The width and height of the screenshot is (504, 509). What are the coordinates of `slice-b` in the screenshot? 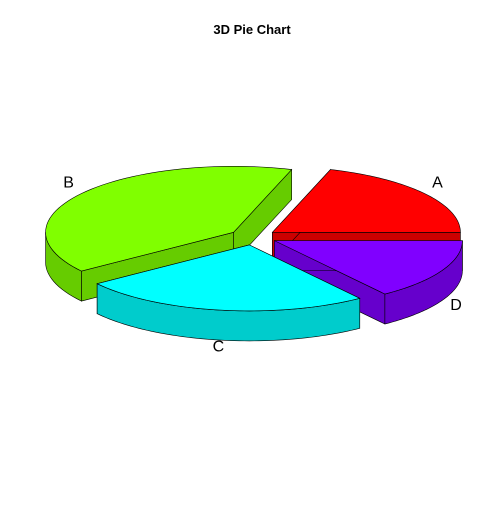 It's located at (169, 234).